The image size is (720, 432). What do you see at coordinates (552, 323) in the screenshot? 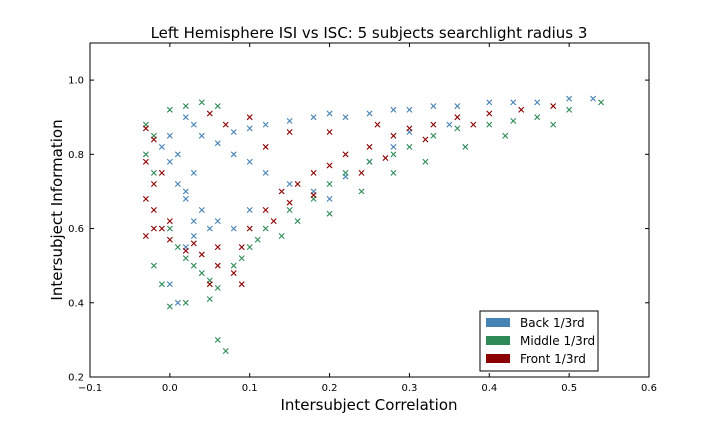
I see `legend-label: Back 1/3rd` at bounding box center [552, 323].